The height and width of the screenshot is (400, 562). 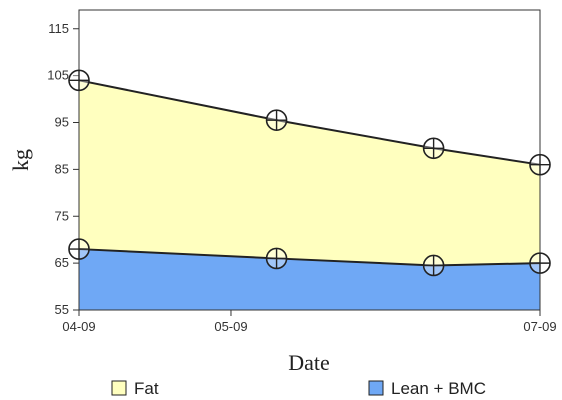 What do you see at coordinates (376, 388) in the screenshot?
I see `legend-swatch-lean` at bounding box center [376, 388].